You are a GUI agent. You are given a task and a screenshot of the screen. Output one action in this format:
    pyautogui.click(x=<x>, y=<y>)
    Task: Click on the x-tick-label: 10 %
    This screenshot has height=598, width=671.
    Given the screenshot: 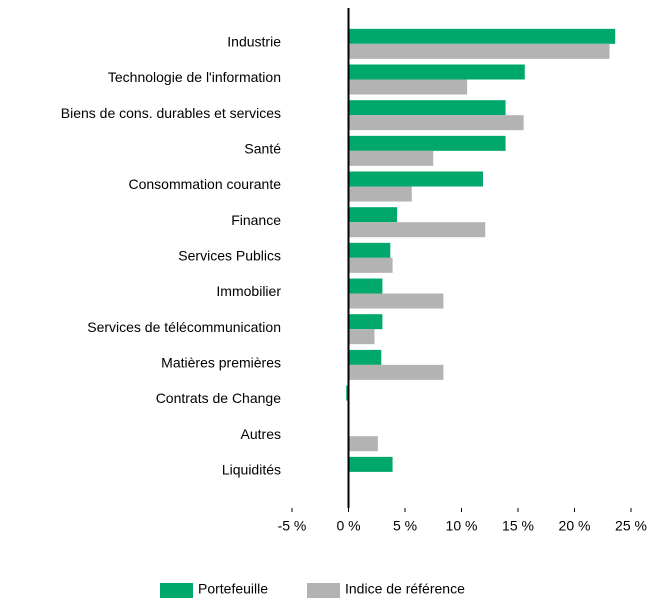 What is the action you would take?
    pyautogui.click(x=462, y=526)
    